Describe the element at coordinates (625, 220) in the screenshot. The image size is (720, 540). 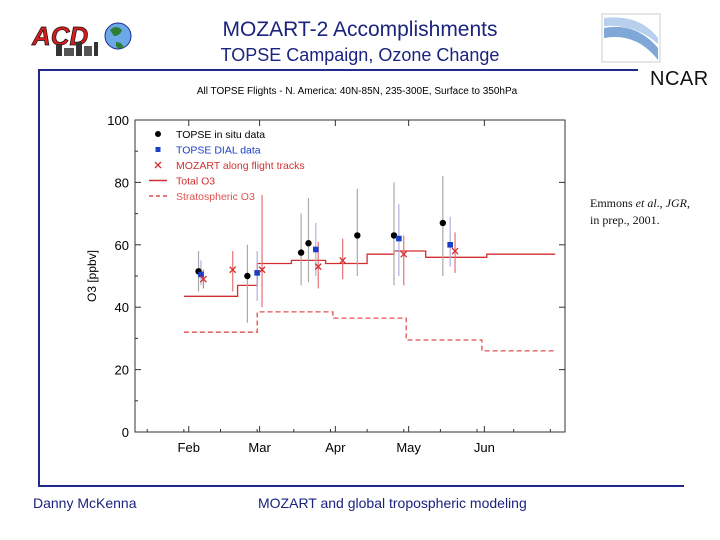
I see `citation-line2: in prep., 2001.` at that location.